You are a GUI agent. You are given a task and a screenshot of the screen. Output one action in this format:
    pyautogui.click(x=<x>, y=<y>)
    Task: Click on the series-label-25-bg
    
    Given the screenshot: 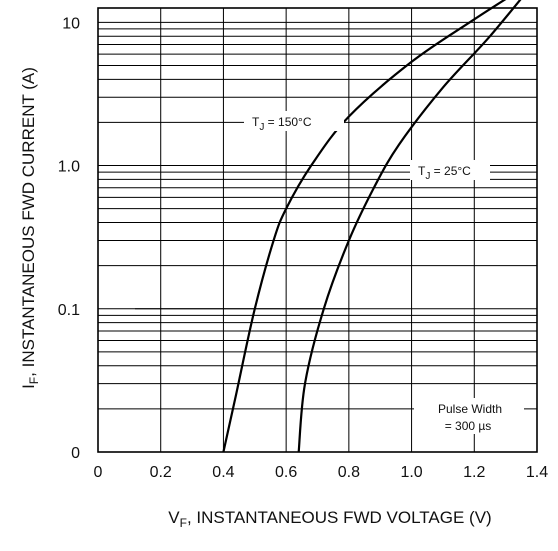 What is the action you would take?
    pyautogui.click(x=450, y=170)
    